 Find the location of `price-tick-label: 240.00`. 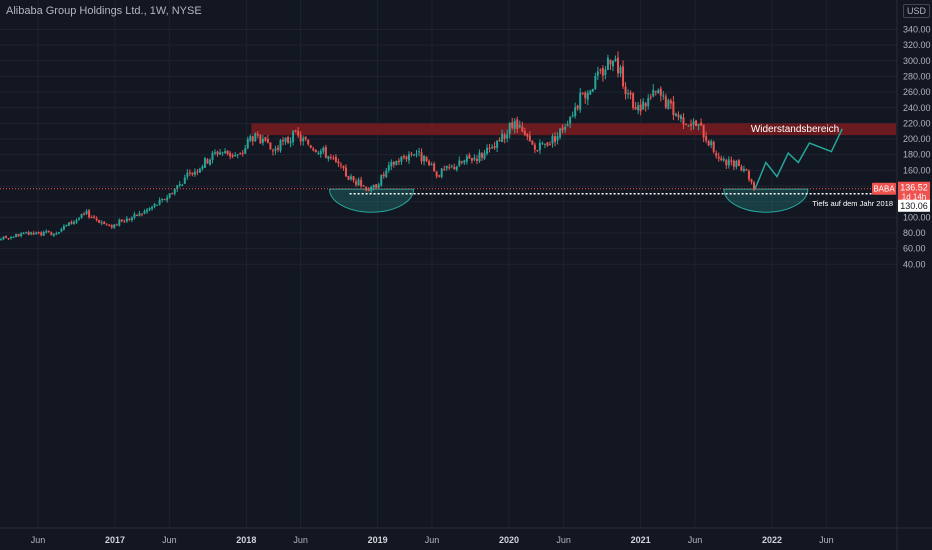

price-tick-label: 240.00 is located at coordinates (917, 108).